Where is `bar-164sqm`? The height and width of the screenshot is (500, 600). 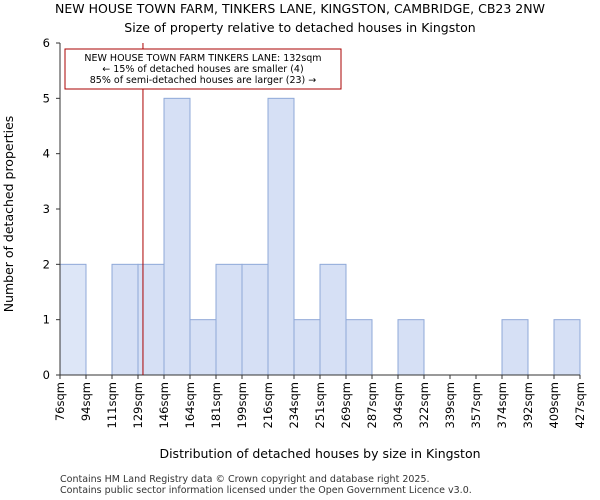
bar-164sqm is located at coordinates (203, 347).